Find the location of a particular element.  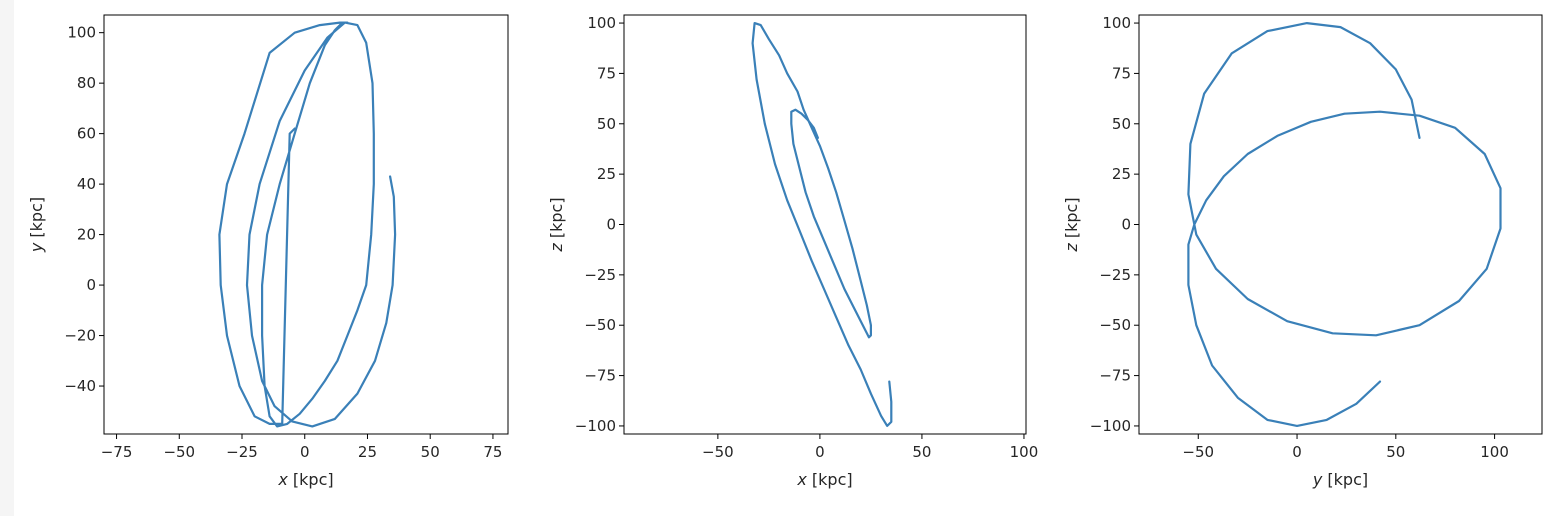

y-tick-label: 80 is located at coordinates (86, 83).